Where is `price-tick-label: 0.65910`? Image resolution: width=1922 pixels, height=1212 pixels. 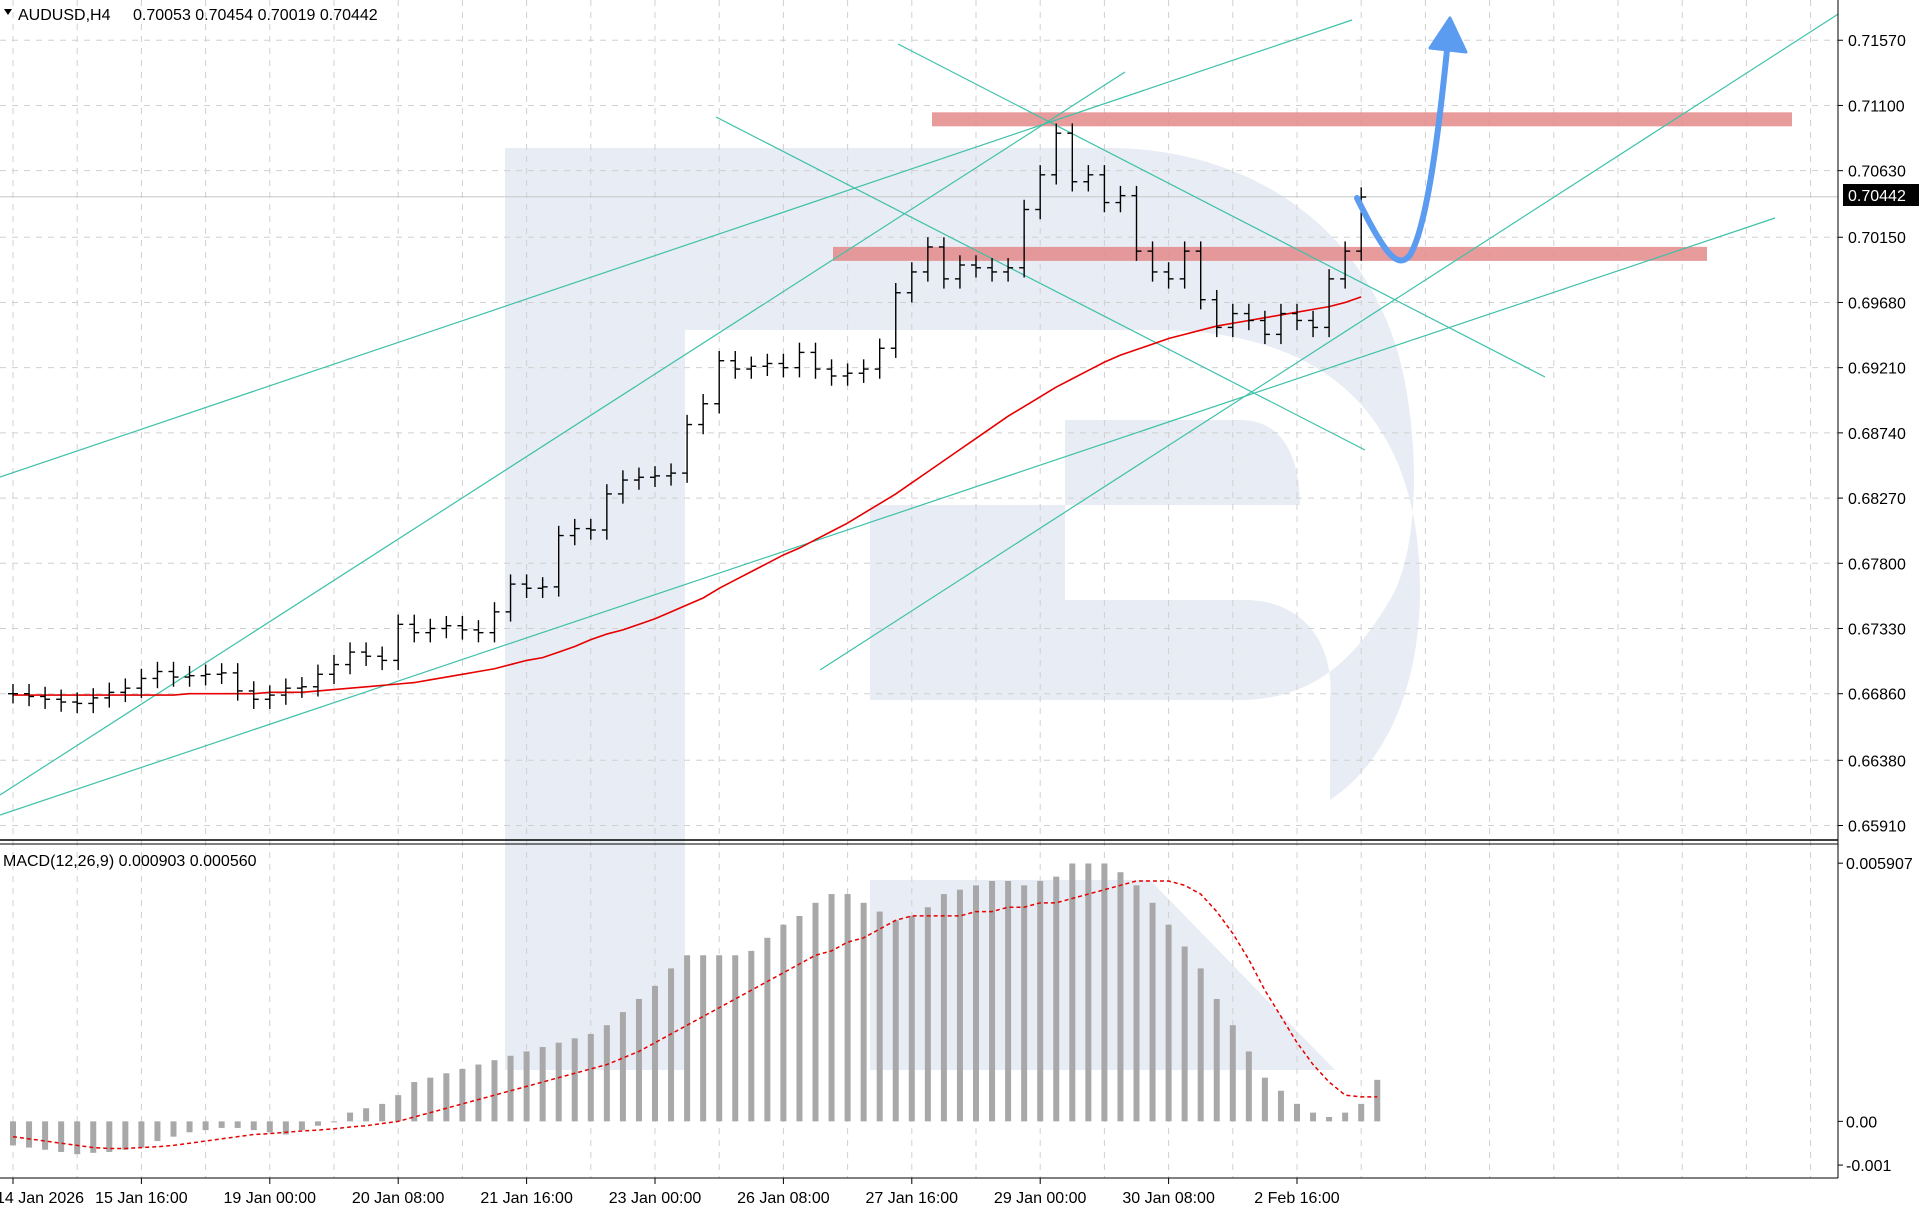
price-tick-label: 0.65910 is located at coordinates (1877, 827).